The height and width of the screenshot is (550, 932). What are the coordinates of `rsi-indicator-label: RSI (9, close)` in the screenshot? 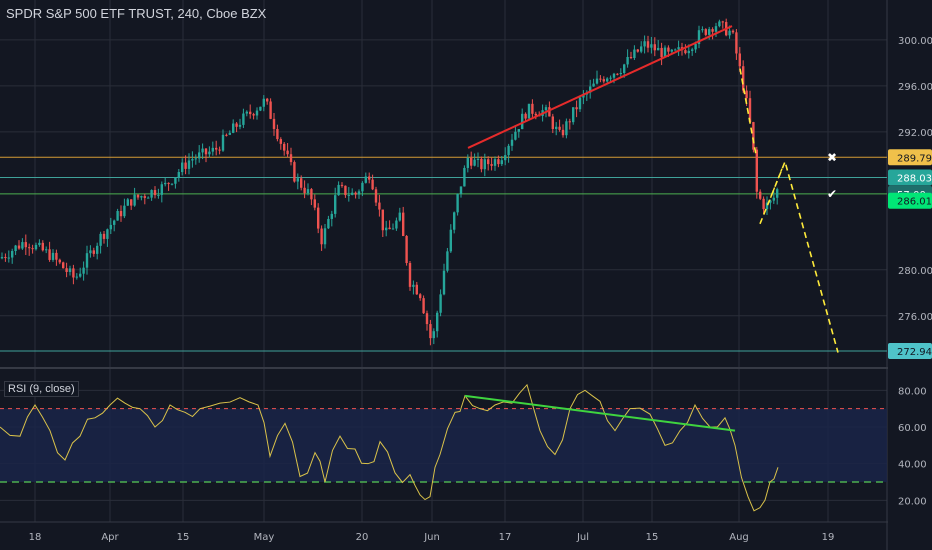 It's located at (41, 389).